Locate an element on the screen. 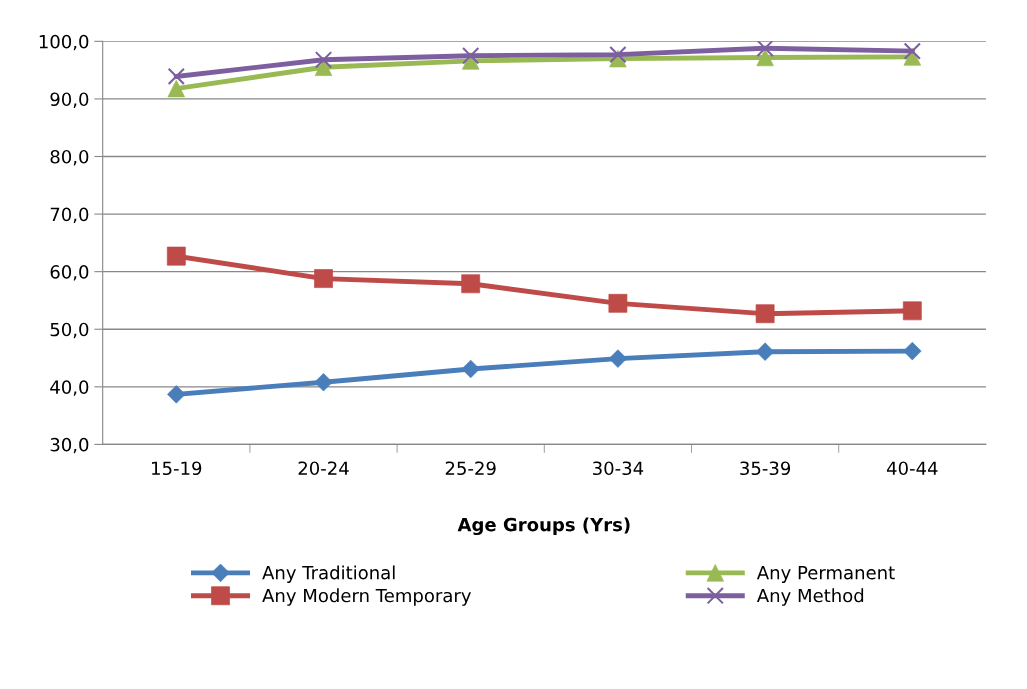 The image size is (1027, 689). legend-label: Any Method is located at coordinates (810, 597).